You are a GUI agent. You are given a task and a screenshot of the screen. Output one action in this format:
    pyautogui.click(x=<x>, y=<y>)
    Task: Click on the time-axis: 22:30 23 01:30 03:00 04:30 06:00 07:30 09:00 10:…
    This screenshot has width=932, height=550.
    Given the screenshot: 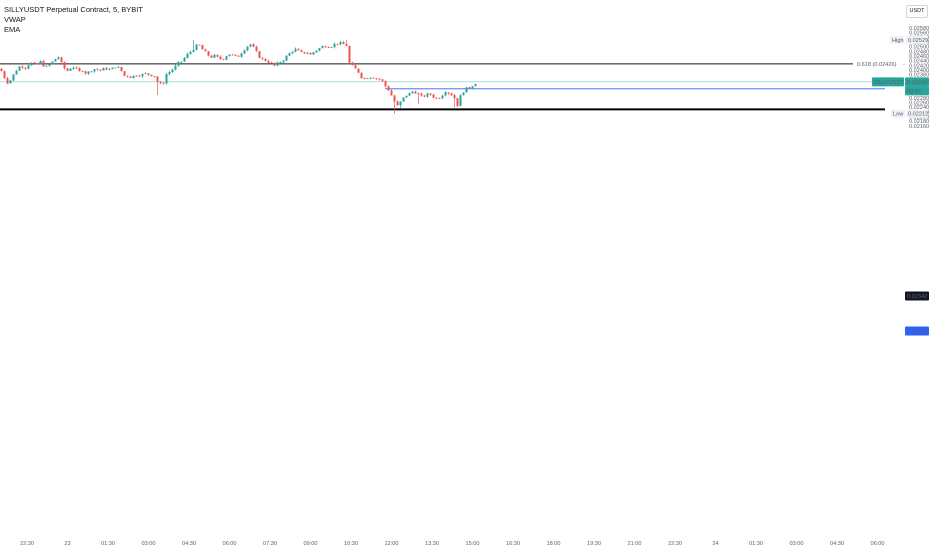 What is the action you would take?
    pyautogui.click(x=452, y=544)
    